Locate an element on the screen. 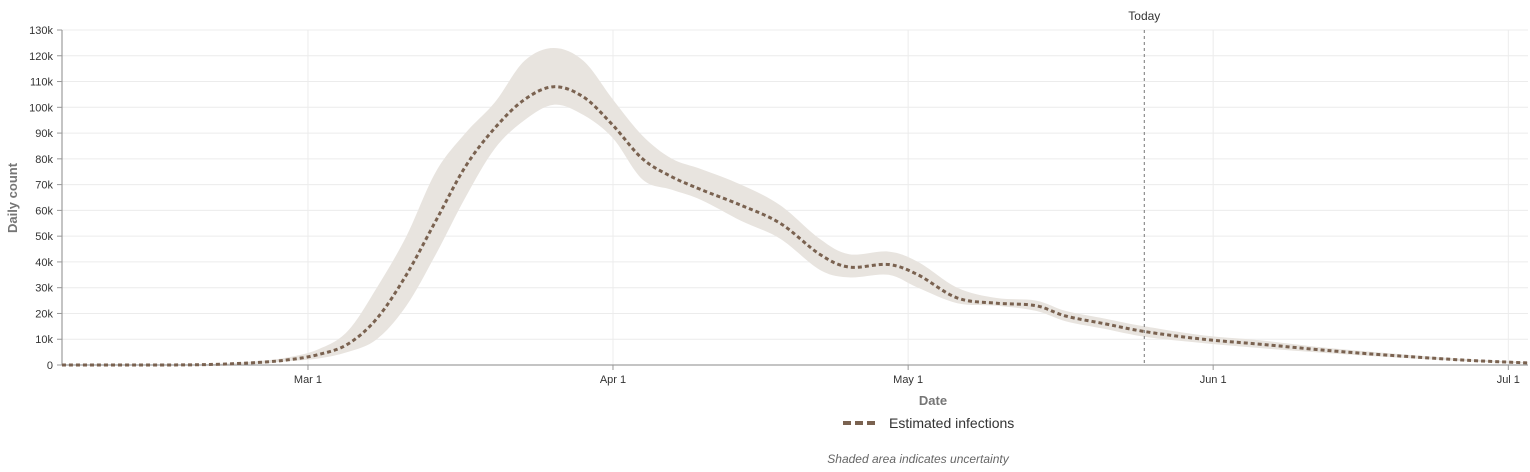 The image size is (1530, 472). y-tick-label: 0 is located at coordinates (50, 366).